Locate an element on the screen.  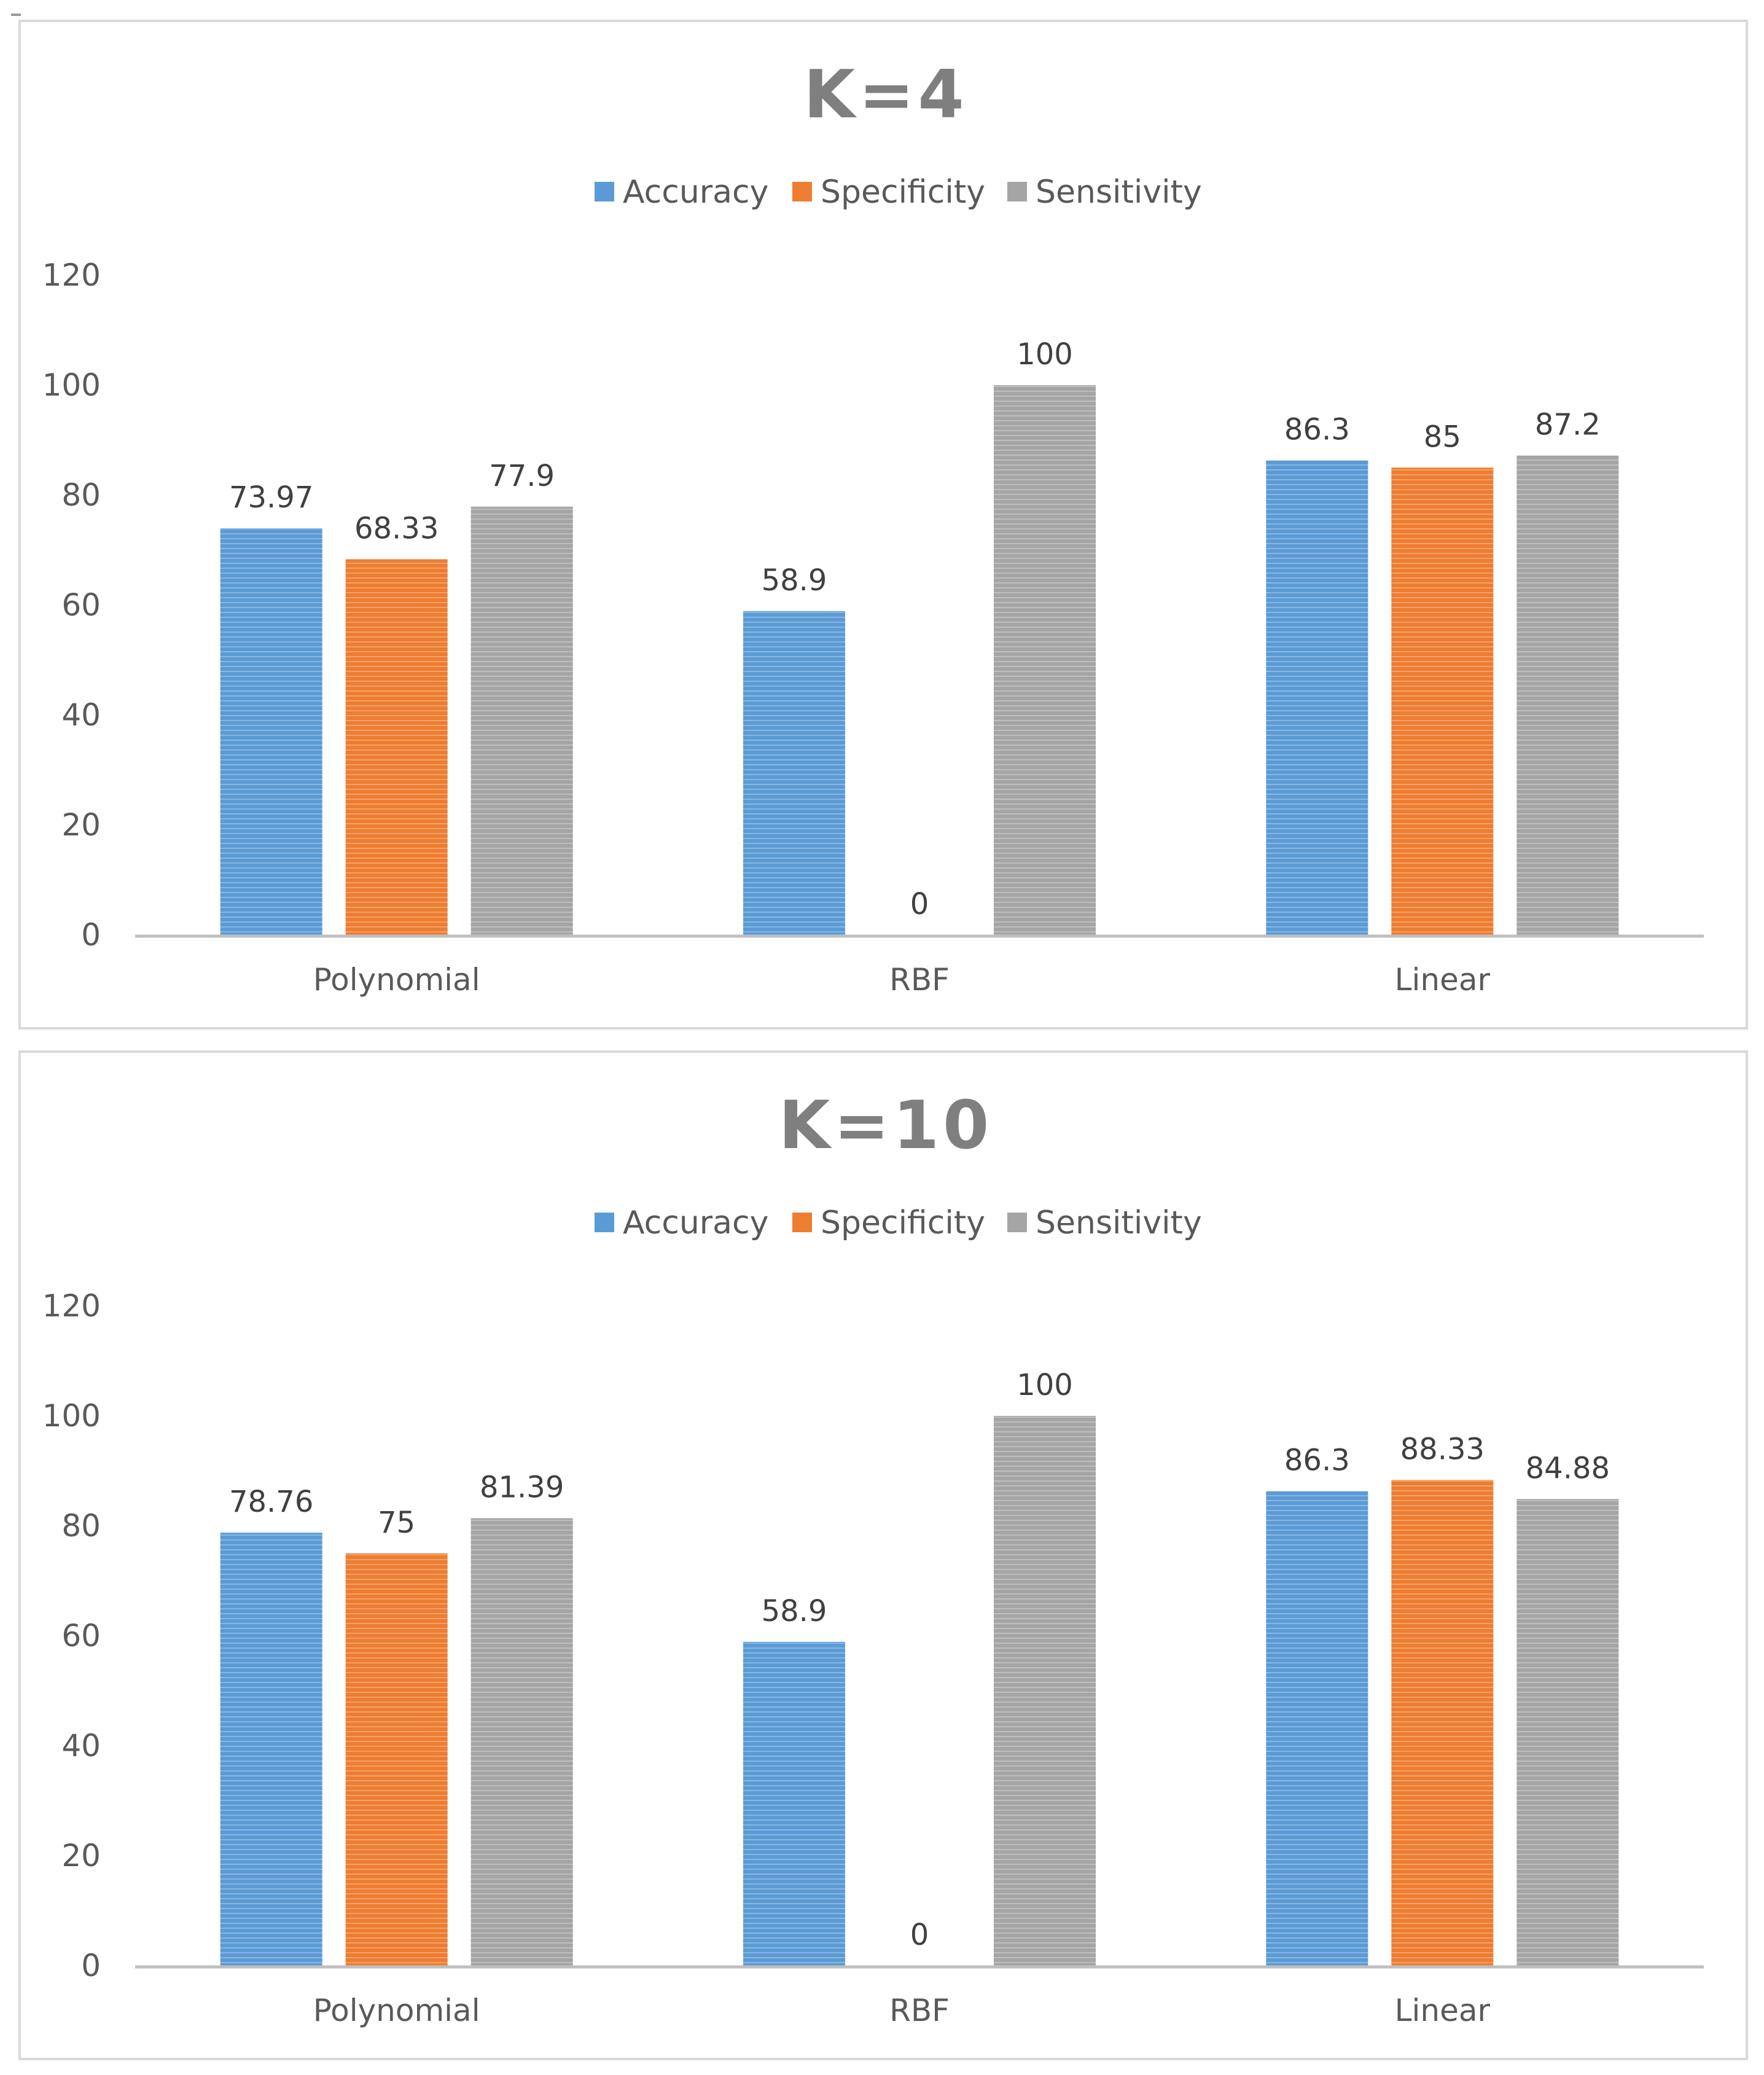
data-label: 88.33 is located at coordinates (1443, 1449).